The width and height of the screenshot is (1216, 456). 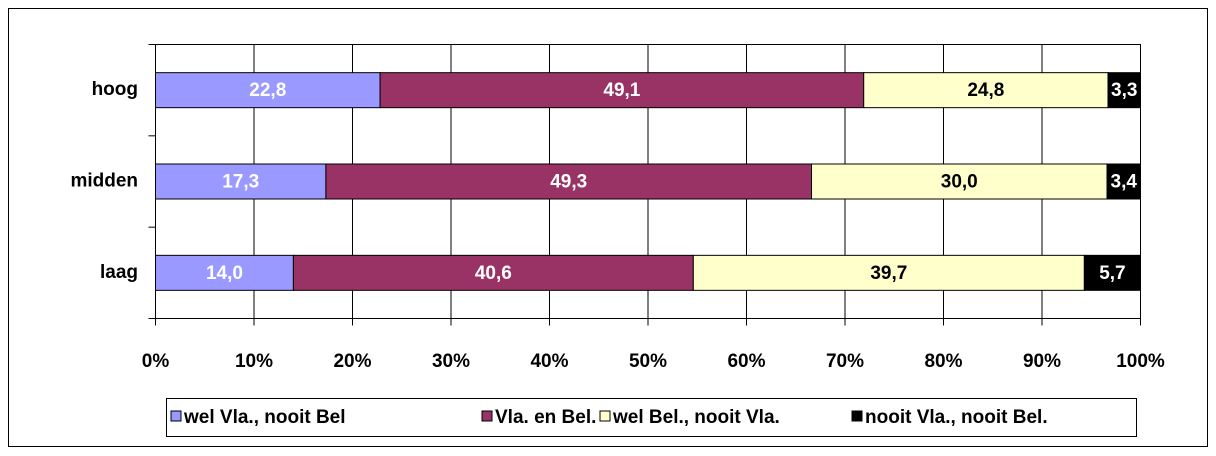 I want to click on legend-label: wel Bel., nooit Vla., so click(x=696, y=417).